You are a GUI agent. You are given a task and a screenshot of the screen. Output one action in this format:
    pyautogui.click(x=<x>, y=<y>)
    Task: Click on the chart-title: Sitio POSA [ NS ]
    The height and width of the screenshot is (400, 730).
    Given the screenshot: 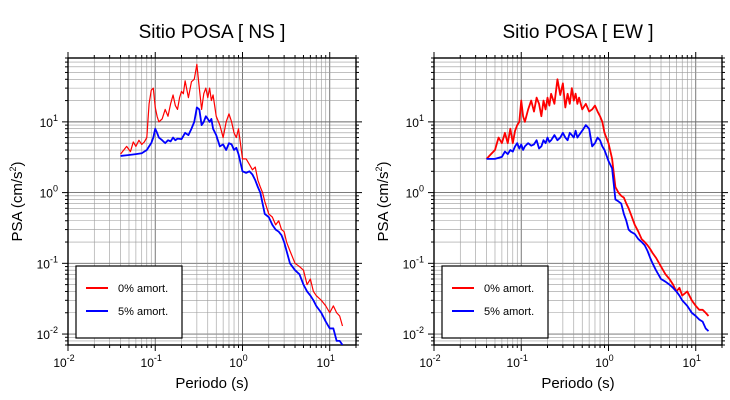 What is the action you would take?
    pyautogui.click(x=212, y=32)
    